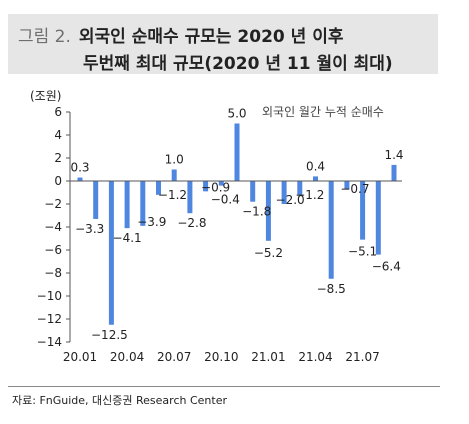 Image resolution: width=469 pixels, height=424 pixels. What do you see at coordinates (323, 112) in the screenshot?
I see `legend-text: 외국인 월간 누적 순매수` at bounding box center [323, 112].